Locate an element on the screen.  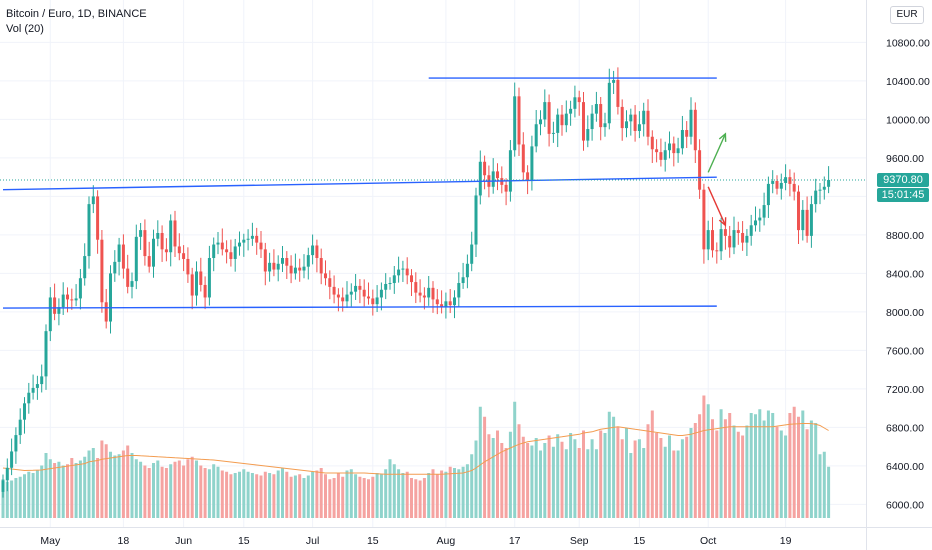
arrow-head is located at coordinates (722, 137).